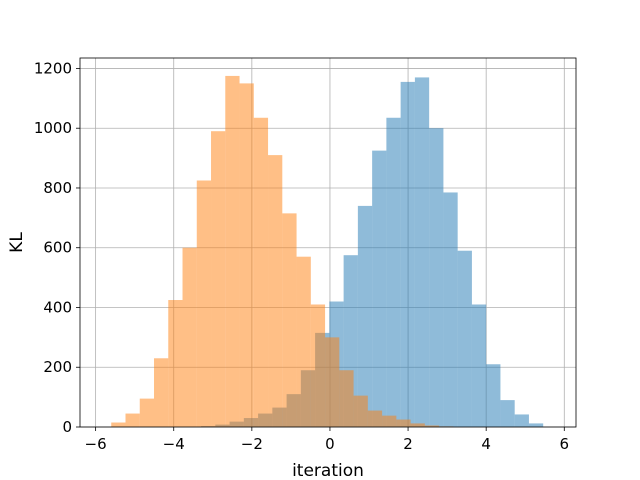 The width and height of the screenshot is (640, 480). Describe the element at coordinates (565, 444) in the screenshot. I see `x-tick-label: 6` at that location.